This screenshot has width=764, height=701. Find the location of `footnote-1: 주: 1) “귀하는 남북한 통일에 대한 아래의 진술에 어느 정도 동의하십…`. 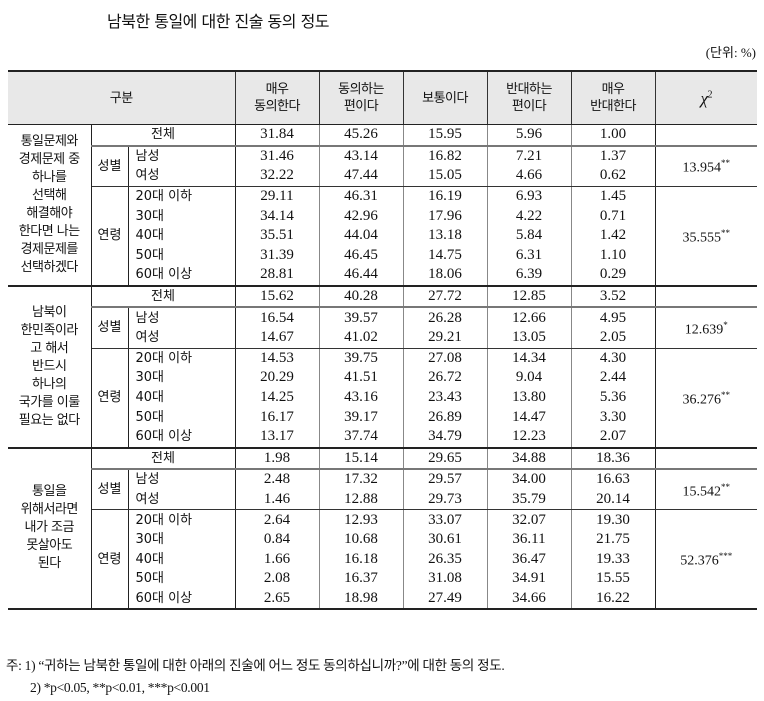

footnote-1: 주: 1) “귀하는 남북한 통일에 대한 아래의 진술에 어느 정도 동의하십… is located at coordinates (255, 665).